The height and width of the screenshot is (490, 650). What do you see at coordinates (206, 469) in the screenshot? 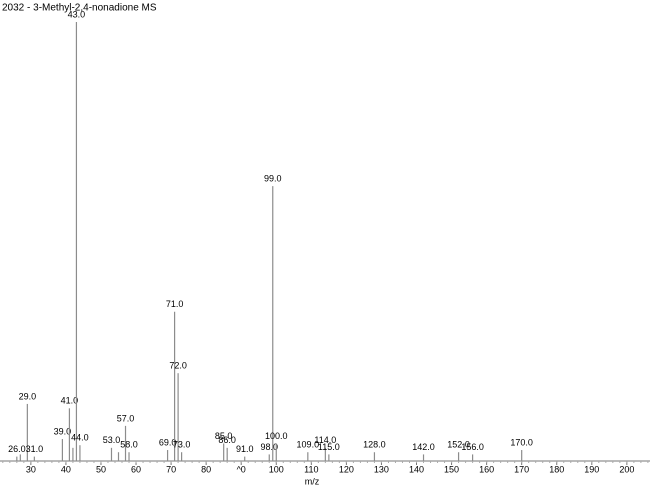
I see `x-tick-label: 80` at bounding box center [206, 469].